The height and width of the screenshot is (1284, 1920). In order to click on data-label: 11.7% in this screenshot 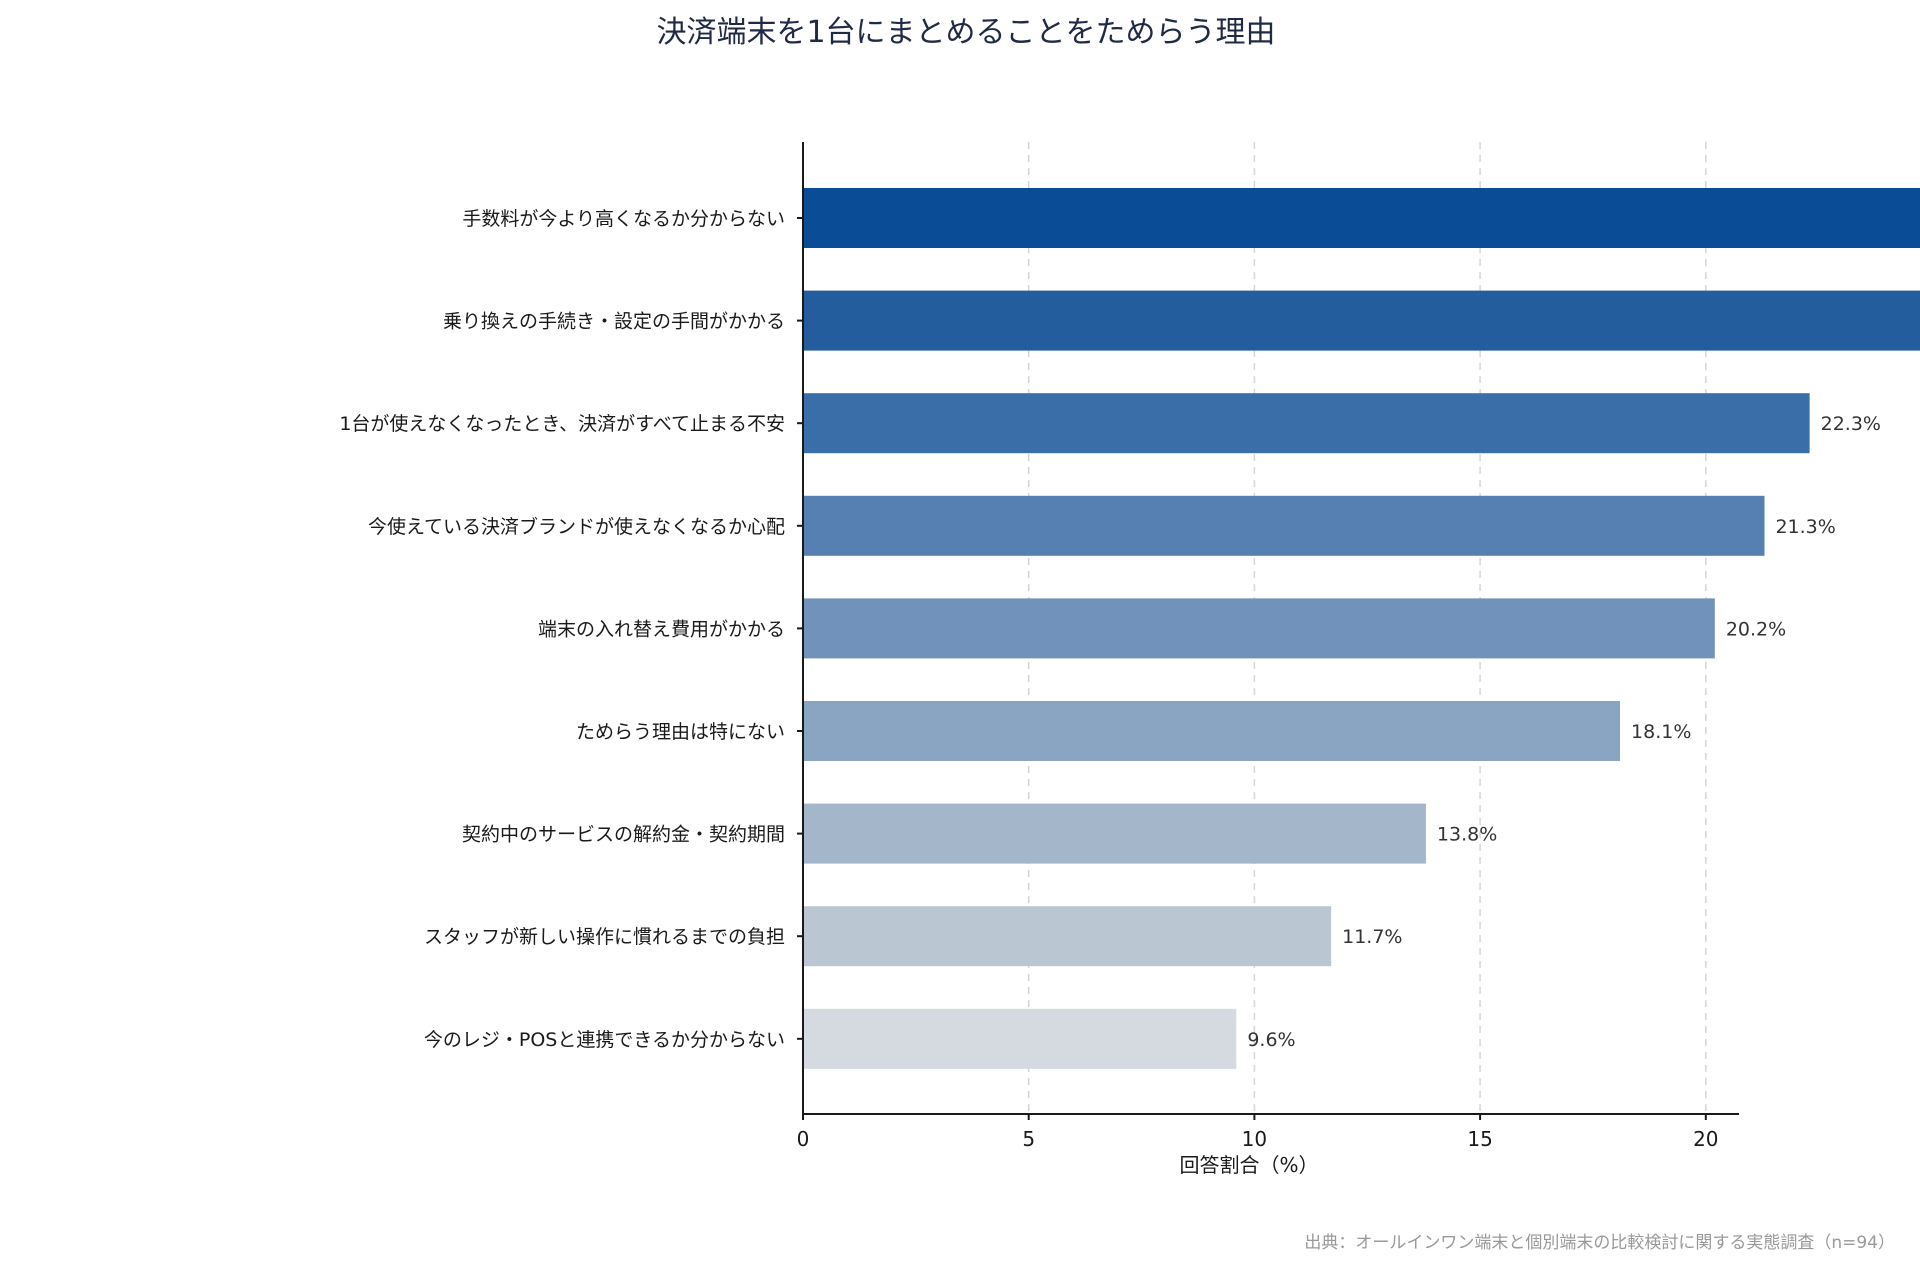, I will do `click(1372, 937)`.